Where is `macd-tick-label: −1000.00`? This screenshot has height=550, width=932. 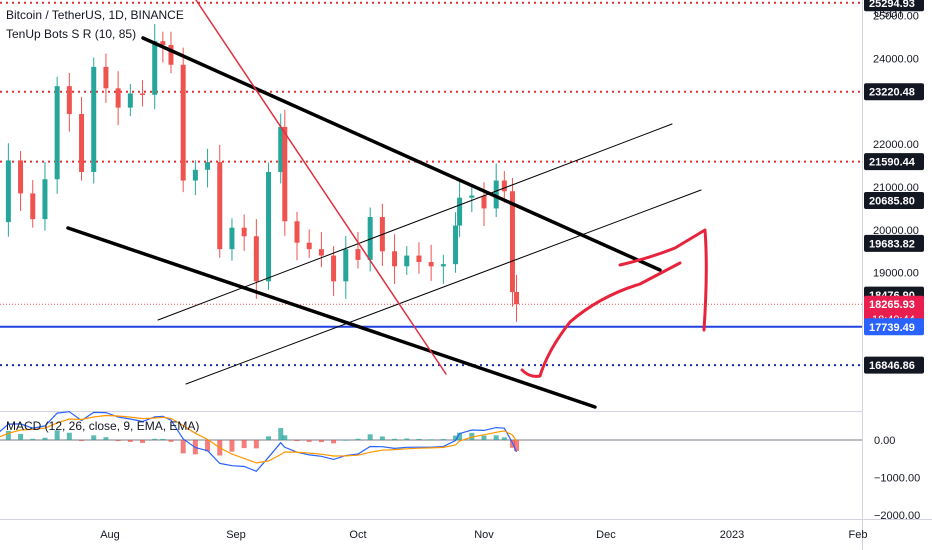
macd-tick-label: −1000.00 is located at coordinates (897, 479).